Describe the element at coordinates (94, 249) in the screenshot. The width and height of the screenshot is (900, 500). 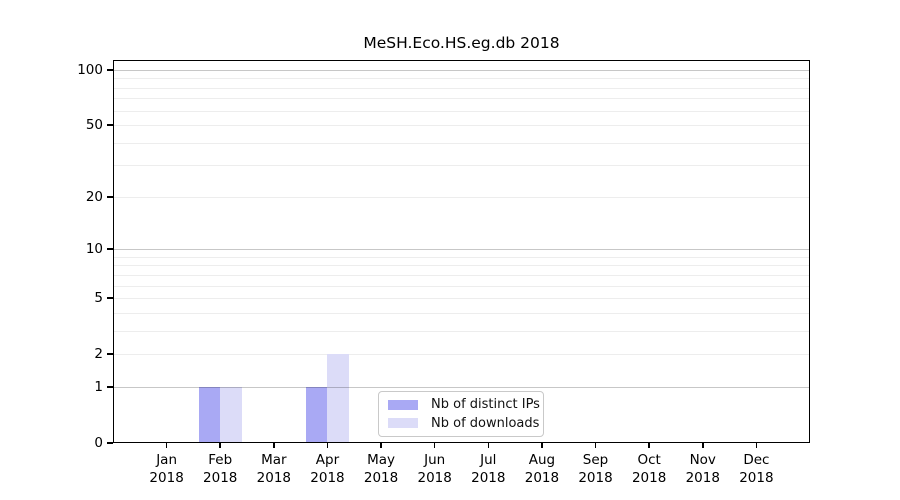
I see `y-tick-label: 10` at that location.